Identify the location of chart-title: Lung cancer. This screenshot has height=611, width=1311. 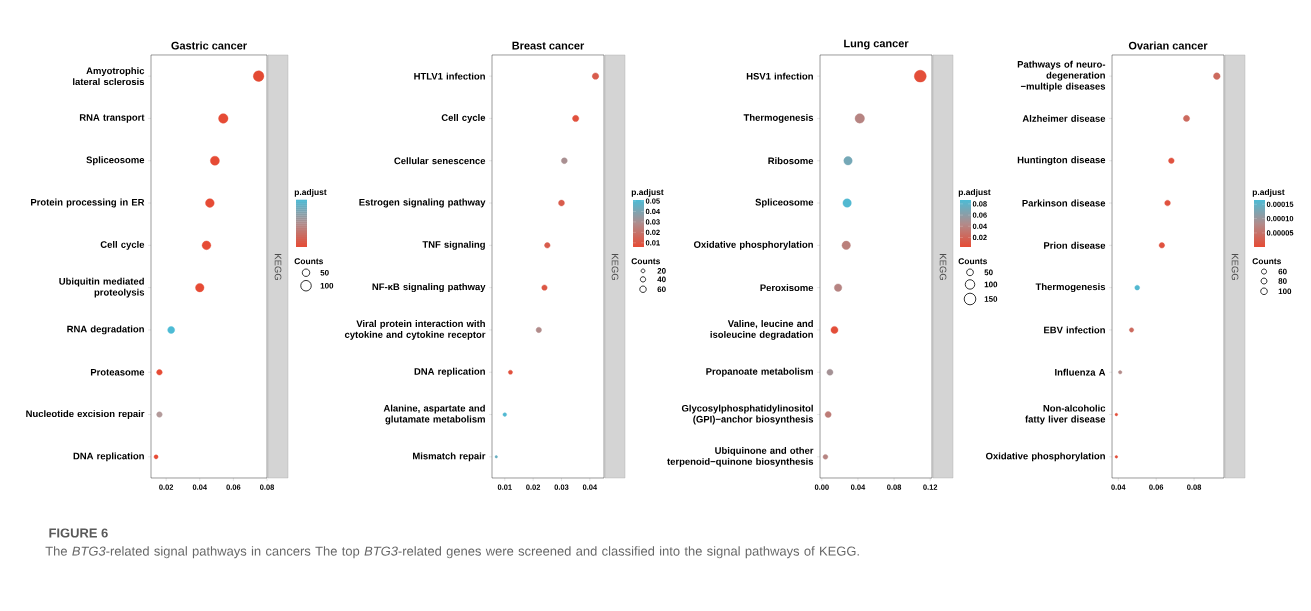
(876, 44).